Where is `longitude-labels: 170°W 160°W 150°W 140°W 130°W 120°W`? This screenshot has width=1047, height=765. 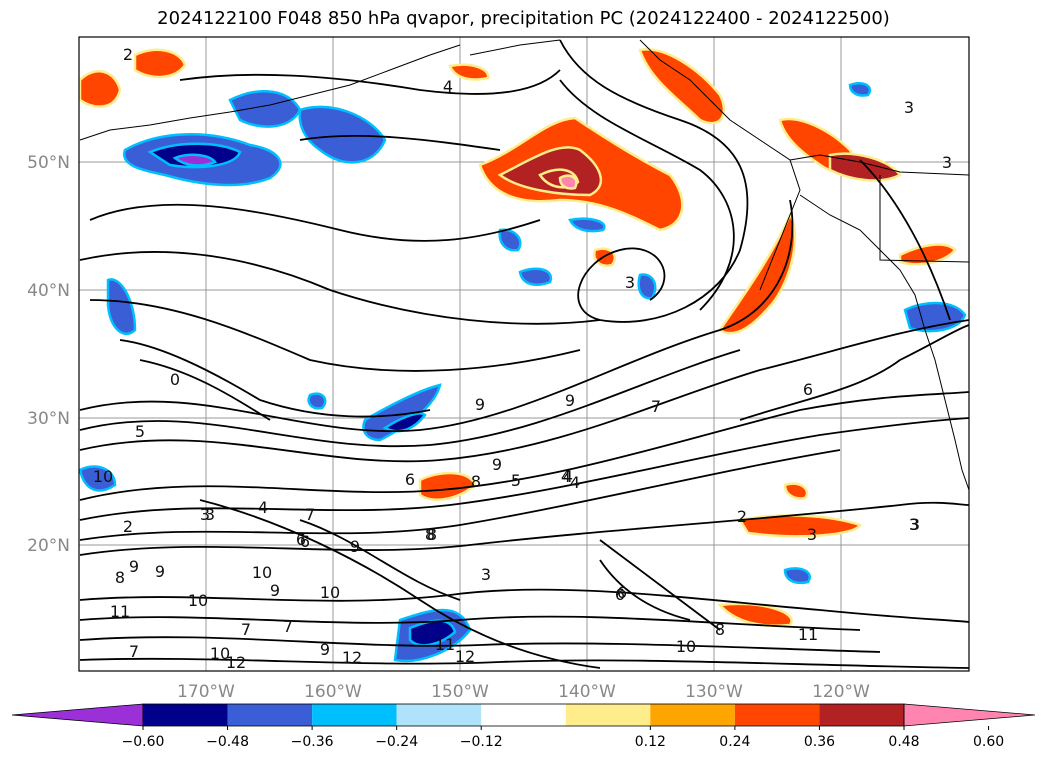
longitude-labels: 170°W 160°W 150°W 140°W 130°W 120°W is located at coordinates (523, 692).